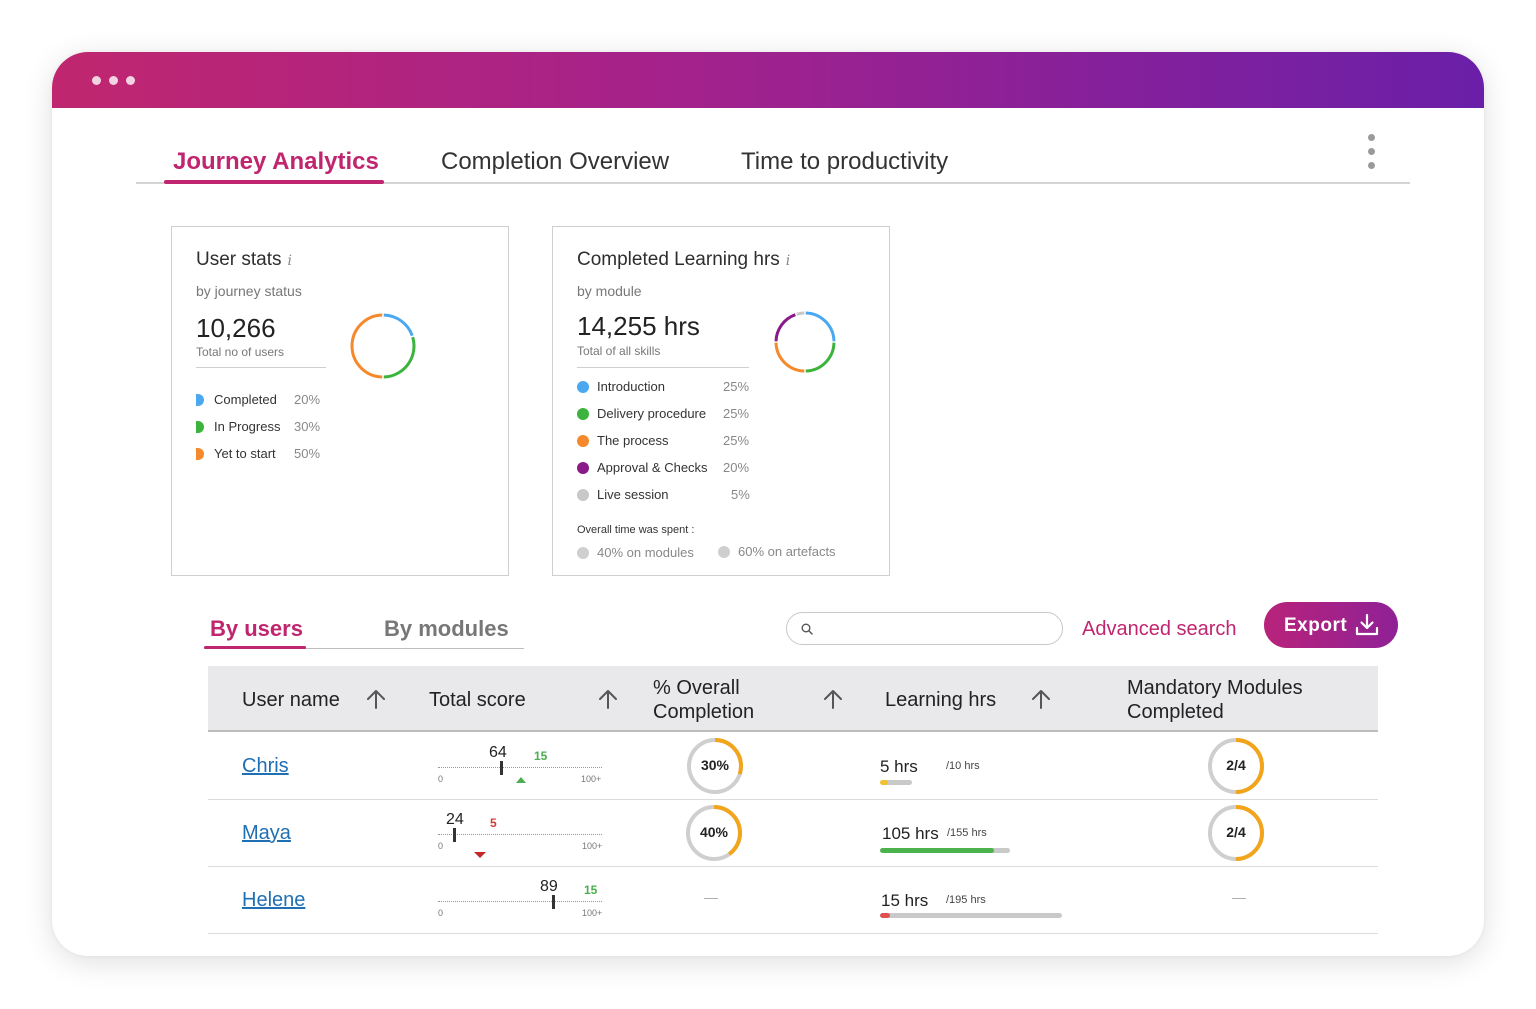  Describe the element at coordinates (441, 846) in the screenshot. I see `scale-min: 0` at that location.